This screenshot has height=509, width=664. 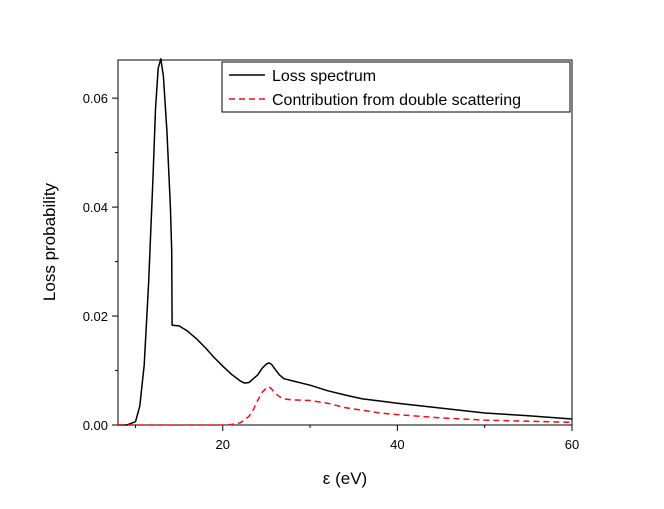 What do you see at coordinates (345, 478) in the screenshot?
I see `x-axis-title: ε (eV)` at bounding box center [345, 478].